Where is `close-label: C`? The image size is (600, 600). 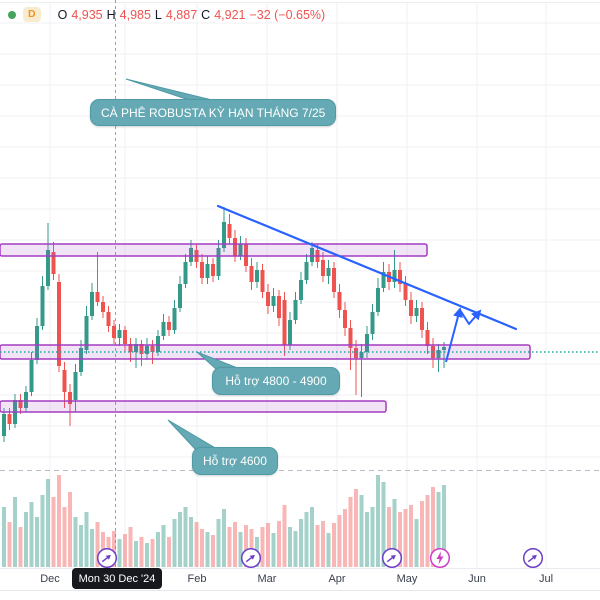
close-label: C is located at coordinates (206, 14).